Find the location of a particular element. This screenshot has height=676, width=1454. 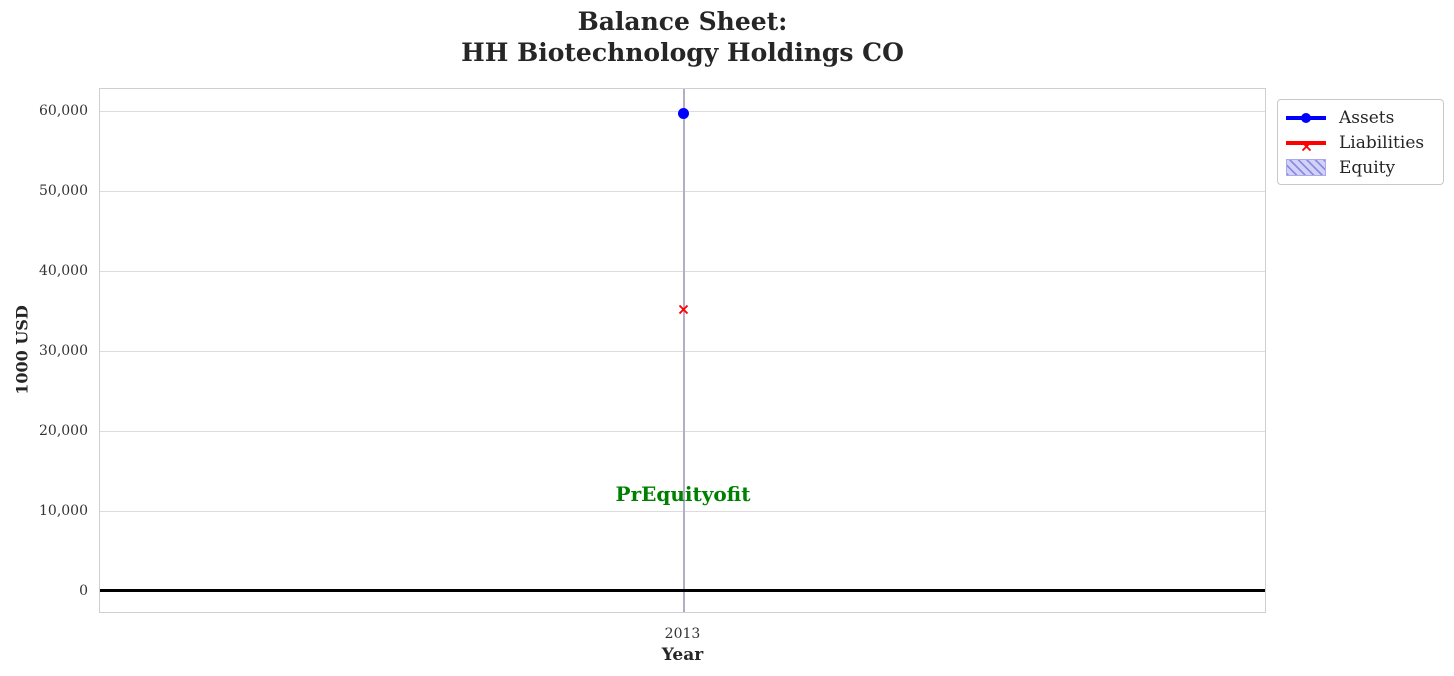

liabilities-legend-swatch is located at coordinates (1306, 143).